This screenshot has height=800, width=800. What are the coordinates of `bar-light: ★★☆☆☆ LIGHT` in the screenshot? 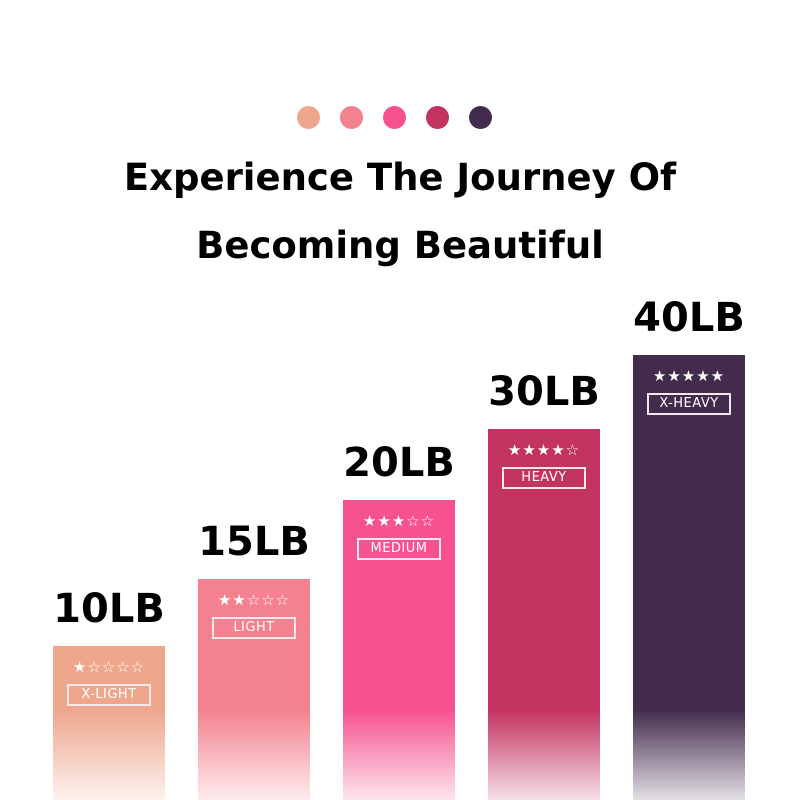 It's located at (254, 689).